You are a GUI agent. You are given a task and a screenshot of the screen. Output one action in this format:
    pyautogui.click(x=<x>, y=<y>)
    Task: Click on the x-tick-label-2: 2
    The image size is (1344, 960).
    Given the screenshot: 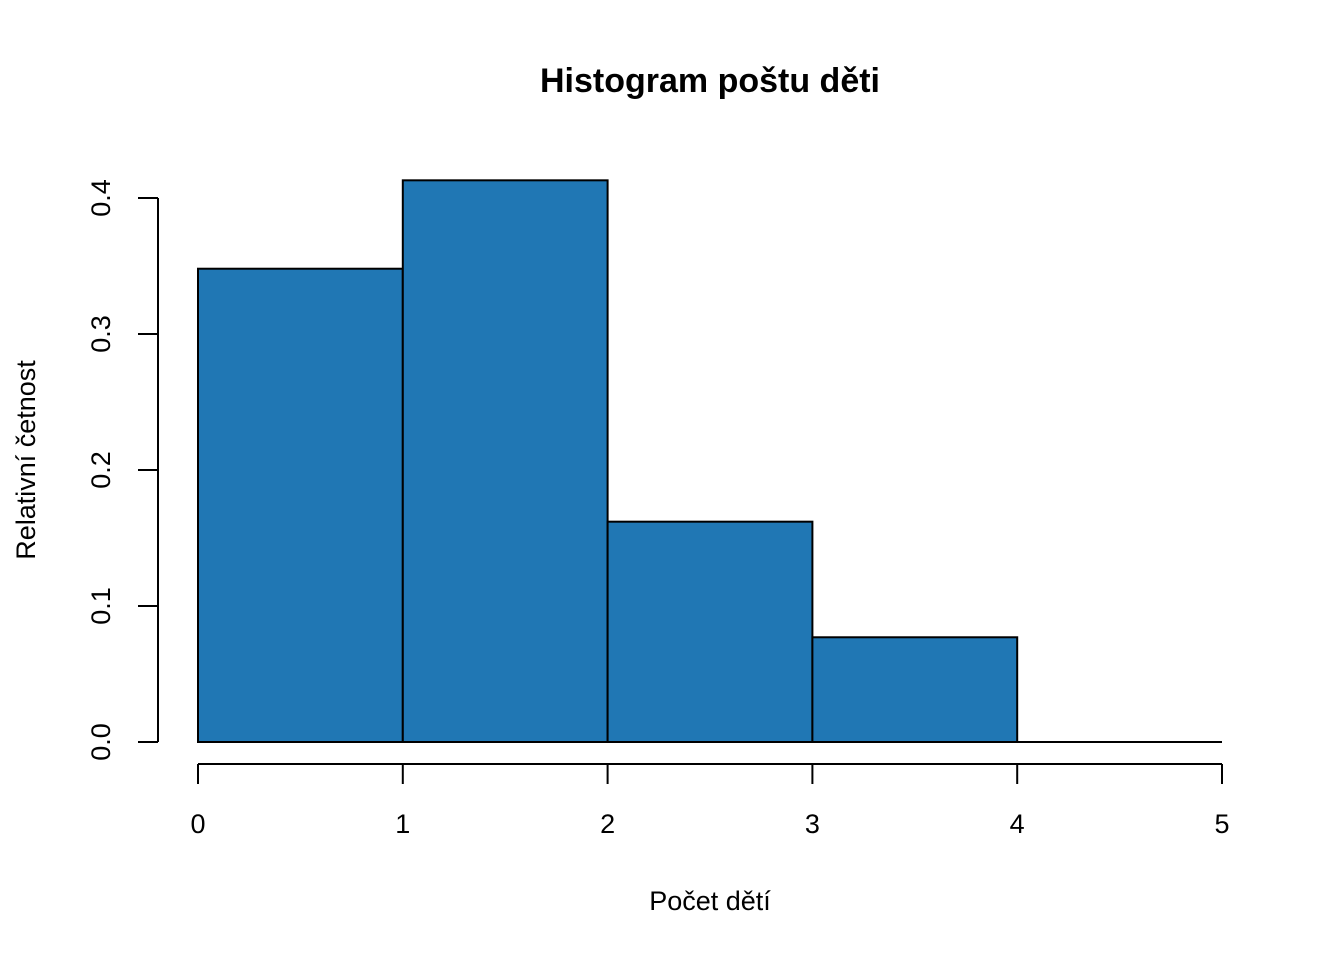 What is the action you would take?
    pyautogui.click(x=607, y=824)
    